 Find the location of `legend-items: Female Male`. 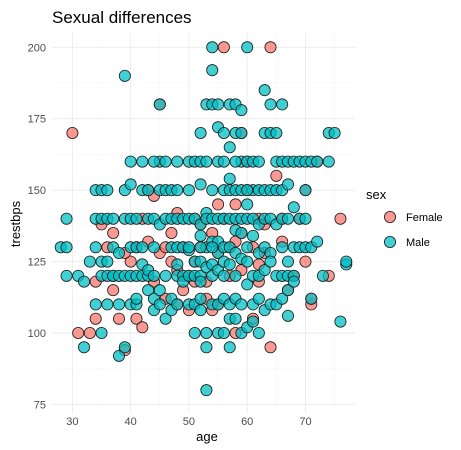

legend-items: Female Male is located at coordinates (413, 229).